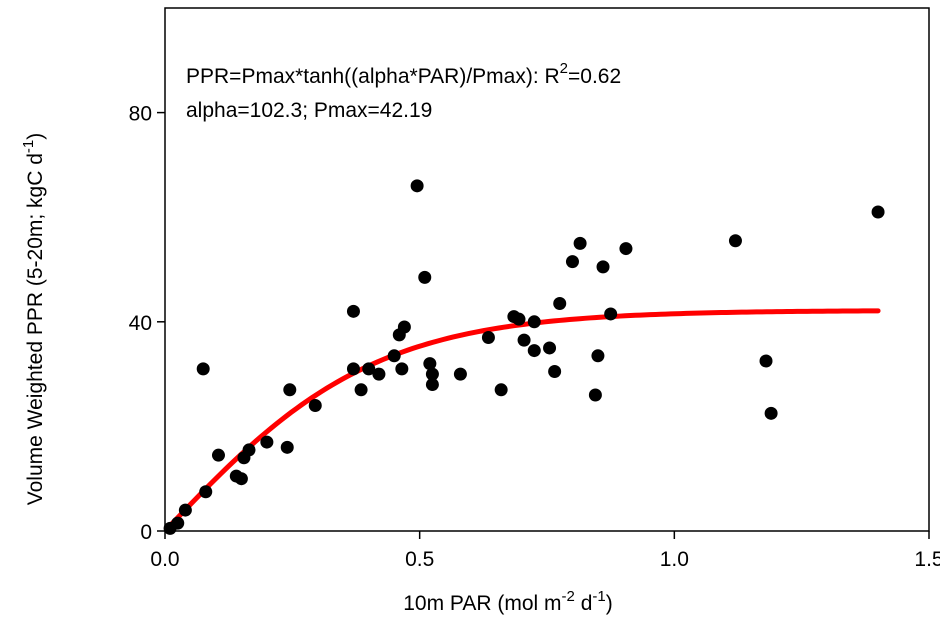 The image size is (940, 617). I want to click on x-tick-label: 0.0, so click(164, 559).